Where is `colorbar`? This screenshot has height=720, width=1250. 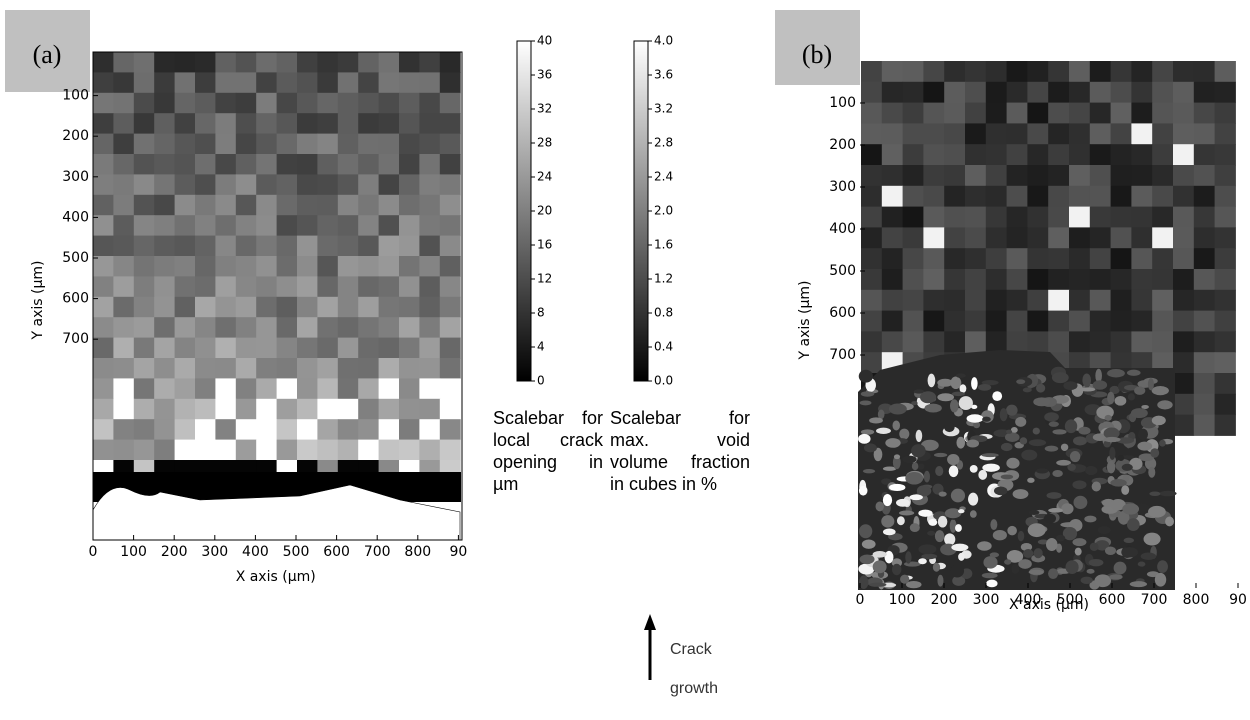 colorbar is located at coordinates (641, 211).